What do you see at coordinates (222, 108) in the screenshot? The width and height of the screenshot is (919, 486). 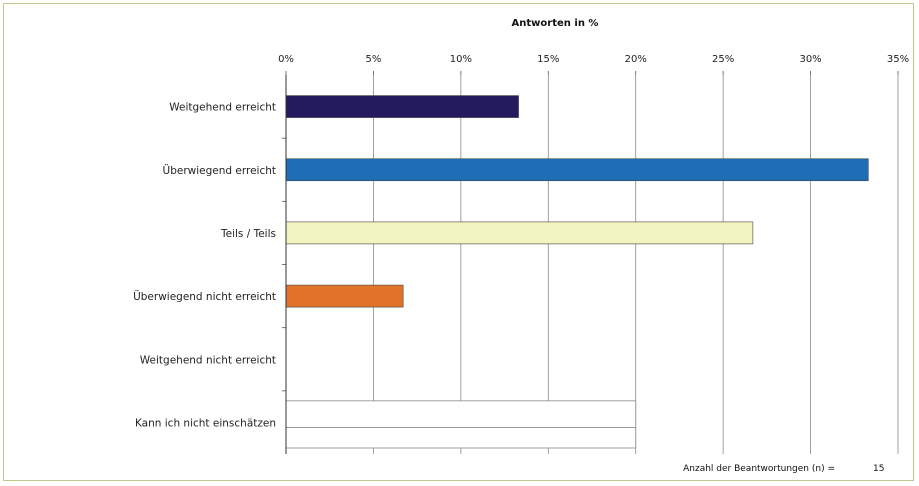 I see `category-label: Weitgehend erreicht` at bounding box center [222, 108].